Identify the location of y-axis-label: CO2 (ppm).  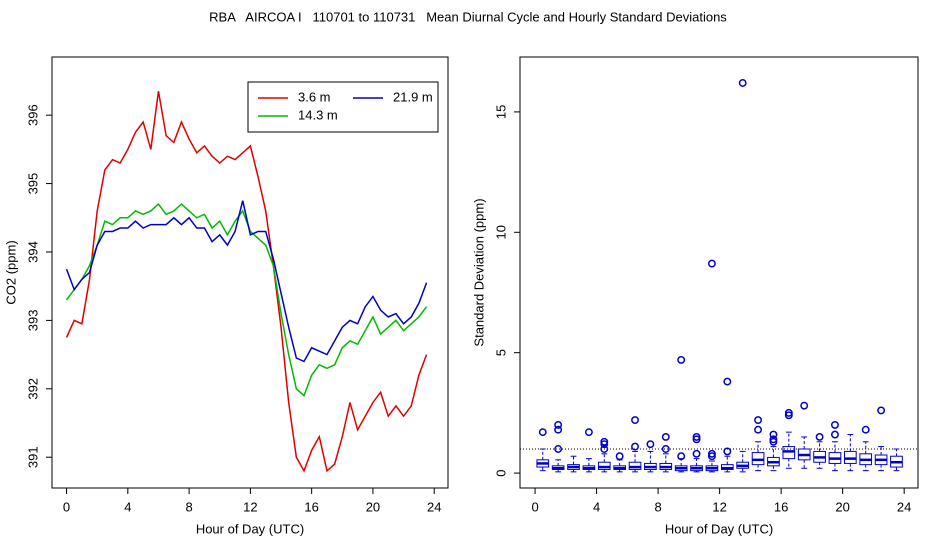
(10, 272).